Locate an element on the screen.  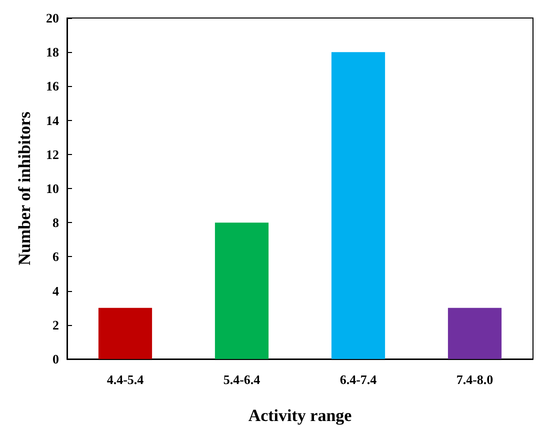
y-tick-label: 4 is located at coordinates (56, 290).